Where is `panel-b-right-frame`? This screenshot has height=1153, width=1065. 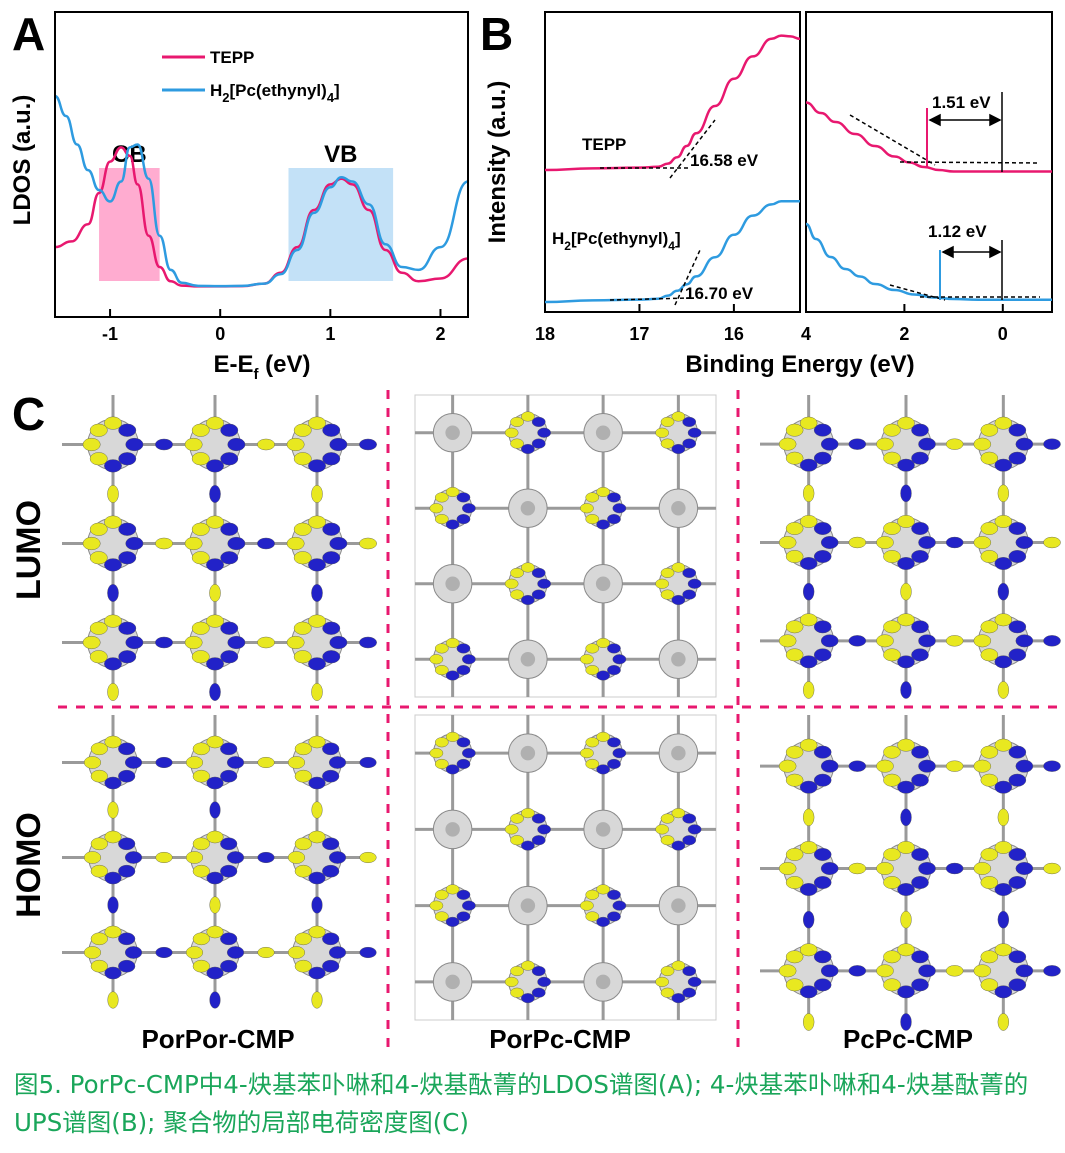 panel-b-right-frame is located at coordinates (929, 162).